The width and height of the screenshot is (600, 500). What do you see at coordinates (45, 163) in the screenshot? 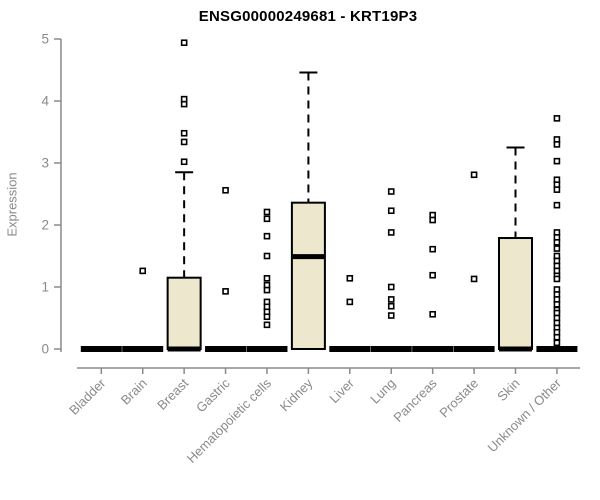
I see `y-tick-label: 3` at bounding box center [45, 163].